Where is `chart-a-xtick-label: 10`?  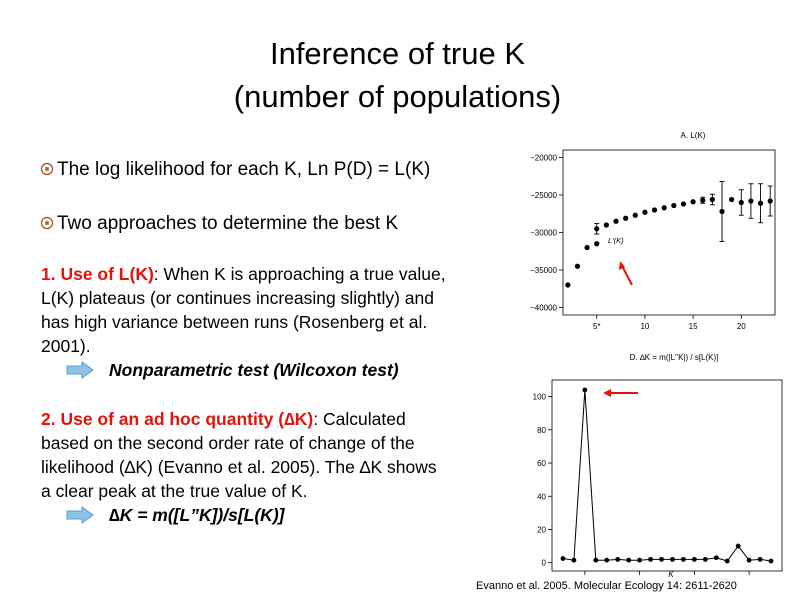
chart-a-xtick-label: 10 is located at coordinates (644, 326).